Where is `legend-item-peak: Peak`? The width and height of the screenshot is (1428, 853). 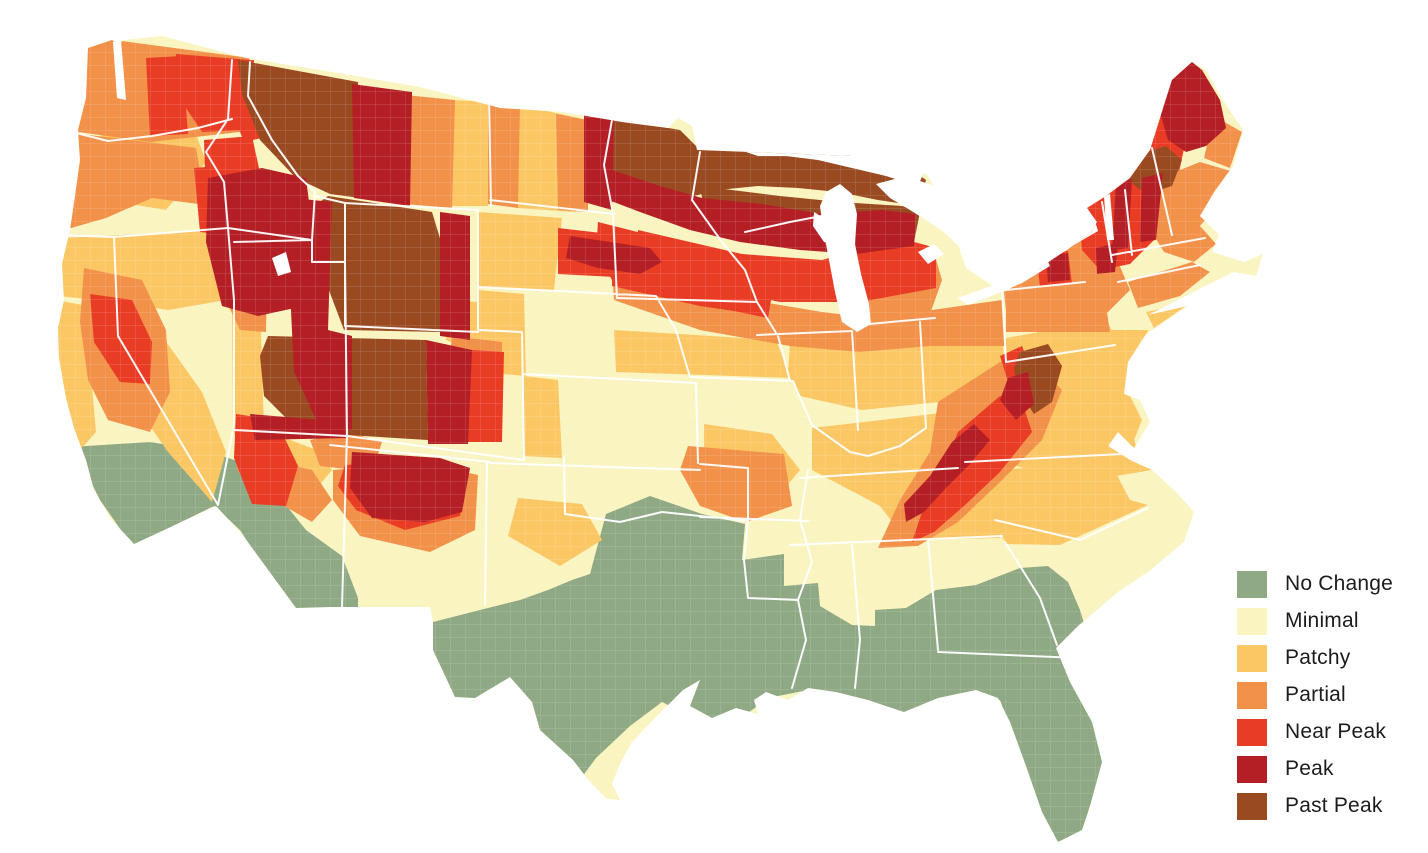
legend-item-peak: Peak is located at coordinates (1315, 769).